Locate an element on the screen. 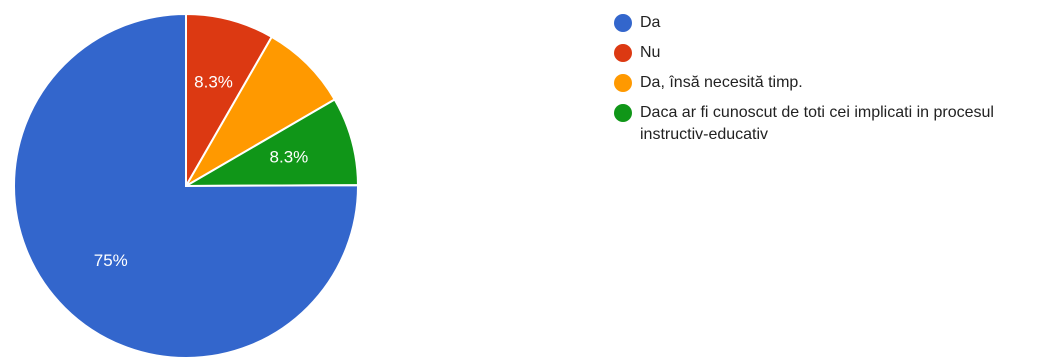 The height and width of the screenshot is (358, 1047). legend-swatch-da is located at coordinates (623, 23).